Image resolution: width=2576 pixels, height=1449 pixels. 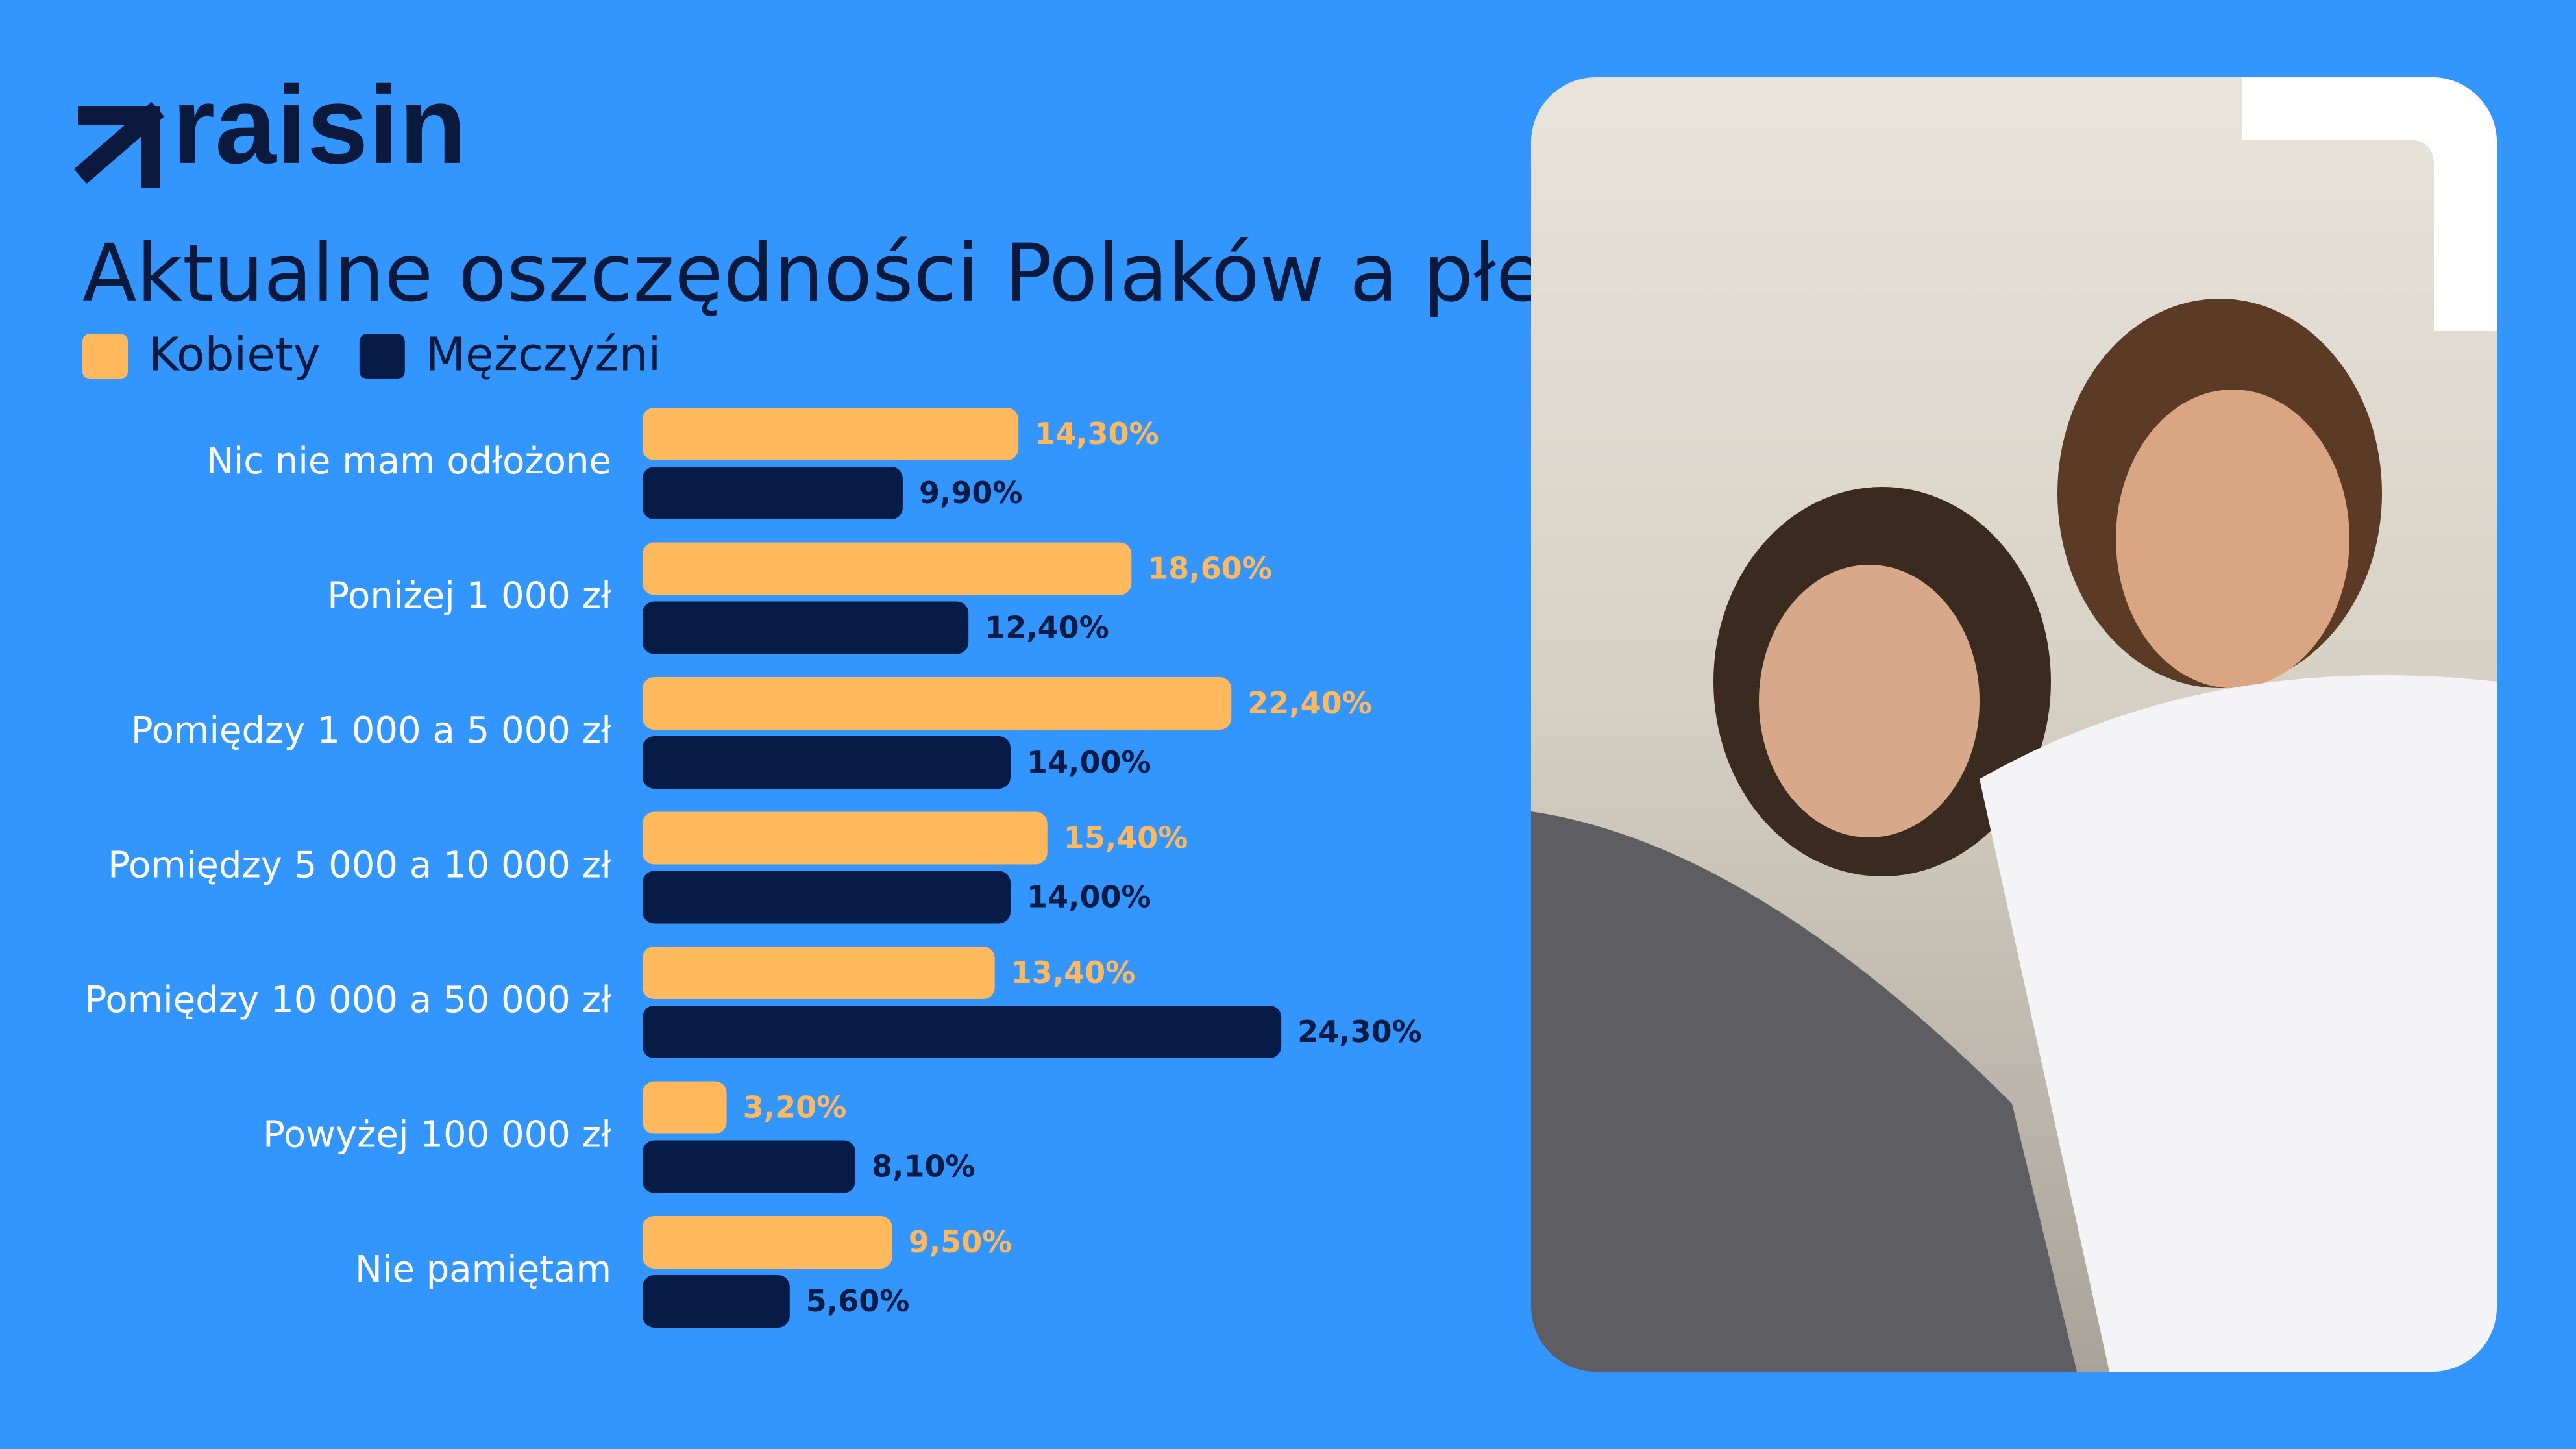 What do you see at coordinates (1097, 433) in the screenshot?
I see `value-label: 14,30%` at bounding box center [1097, 433].